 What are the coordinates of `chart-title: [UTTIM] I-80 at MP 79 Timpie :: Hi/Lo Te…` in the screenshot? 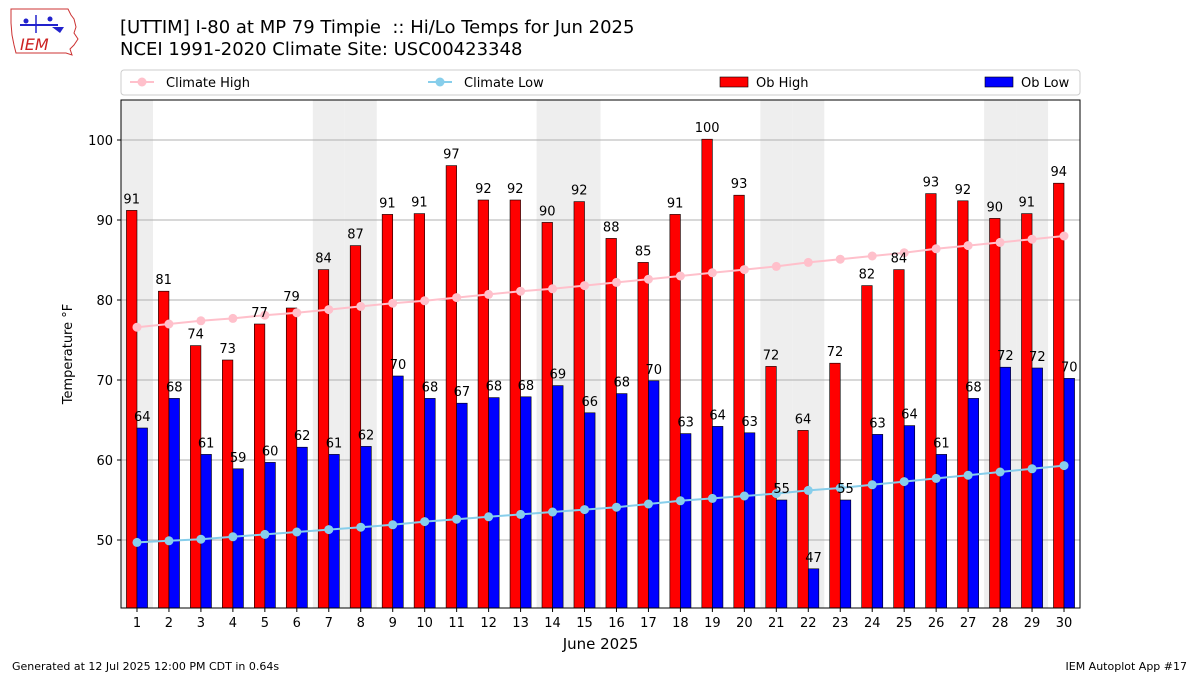 It's located at (377, 27).